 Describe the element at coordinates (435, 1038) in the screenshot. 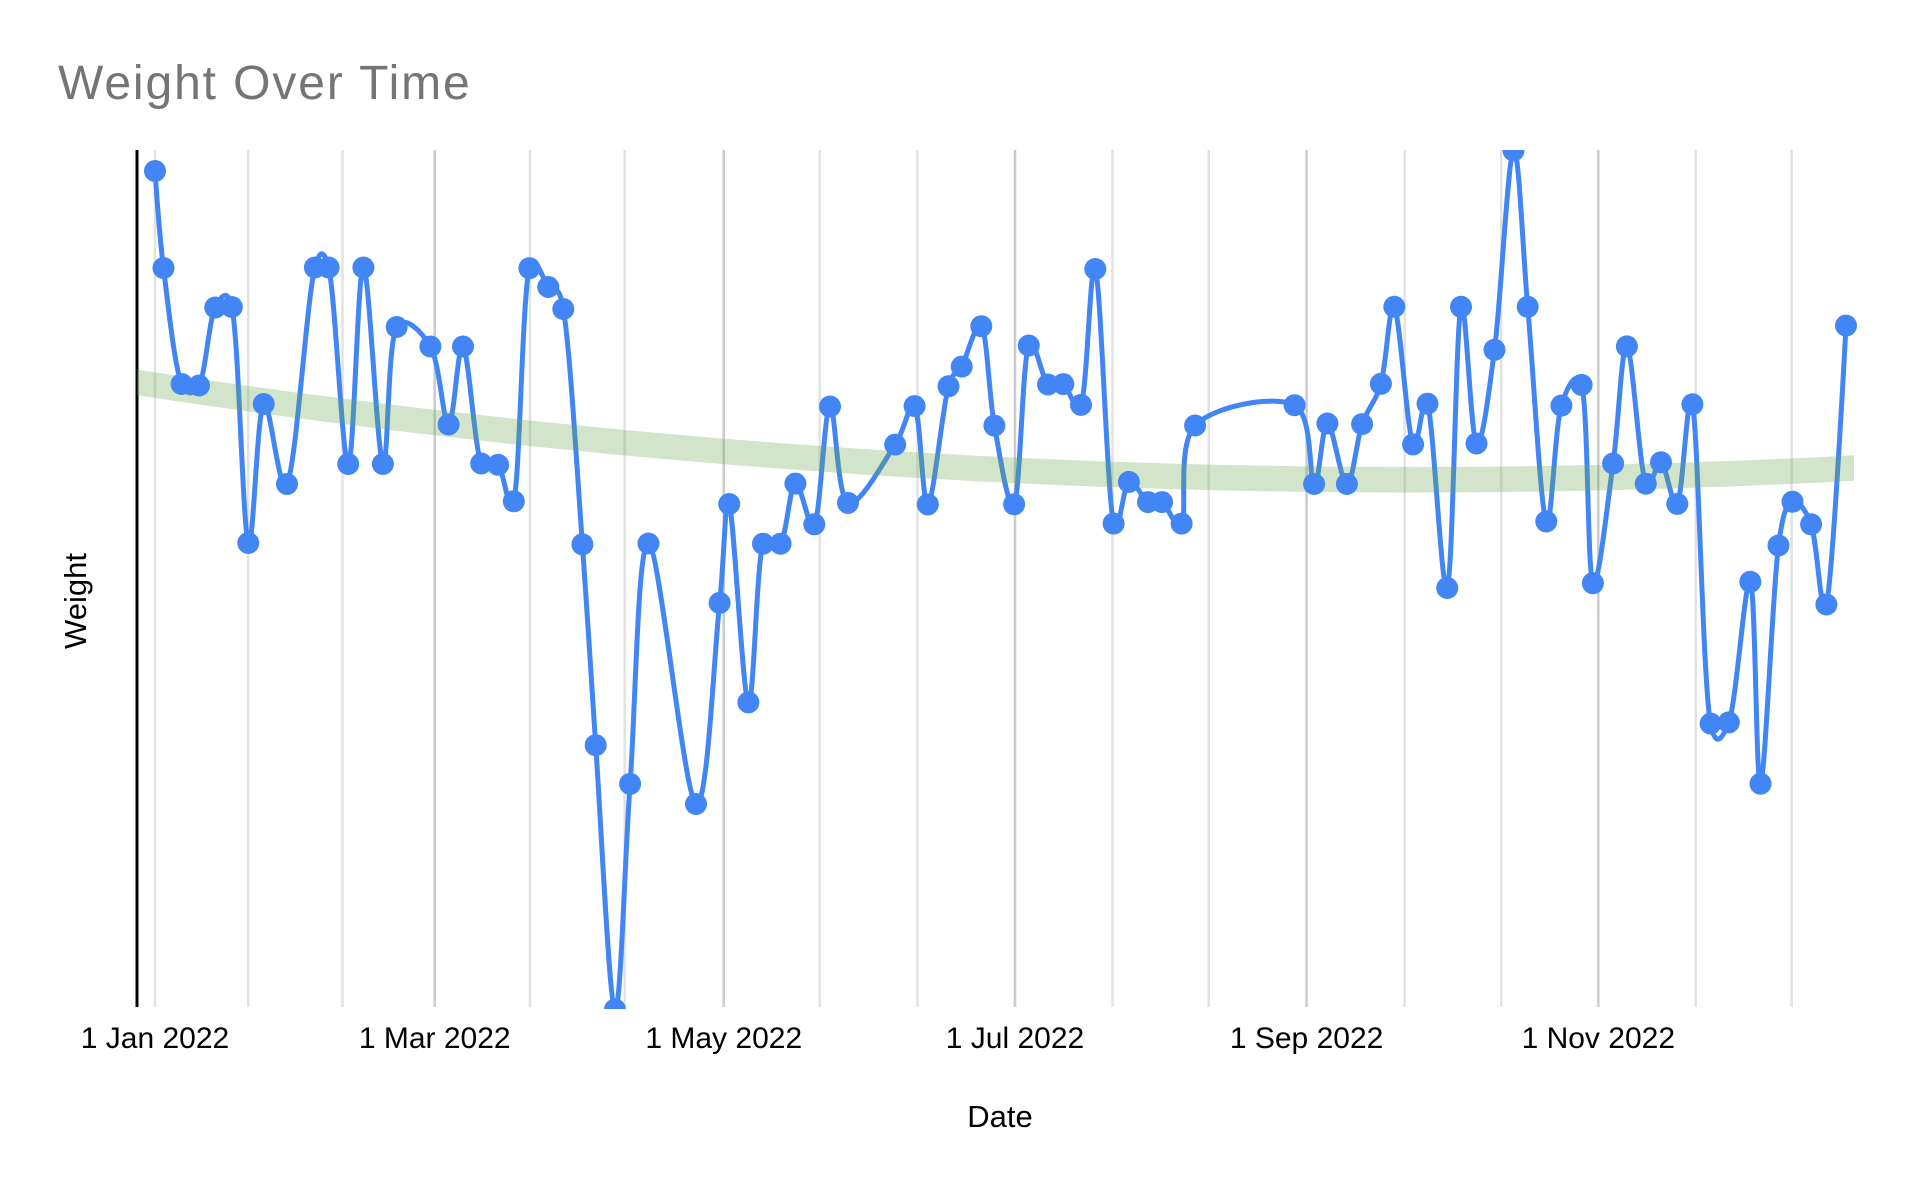

I see `svg-text: 1 Mar 2022` at that location.